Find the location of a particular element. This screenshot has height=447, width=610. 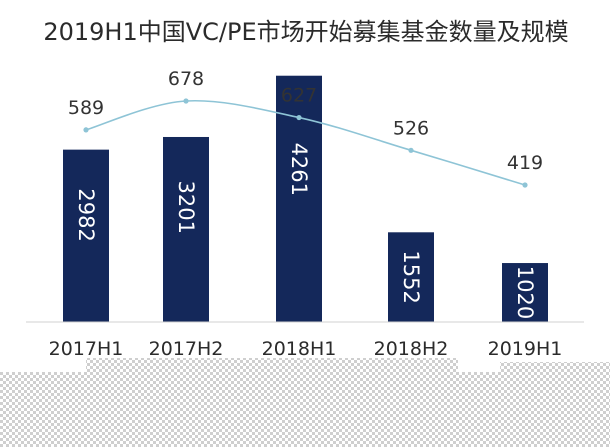

line-point-2017H2 is located at coordinates (186, 101).